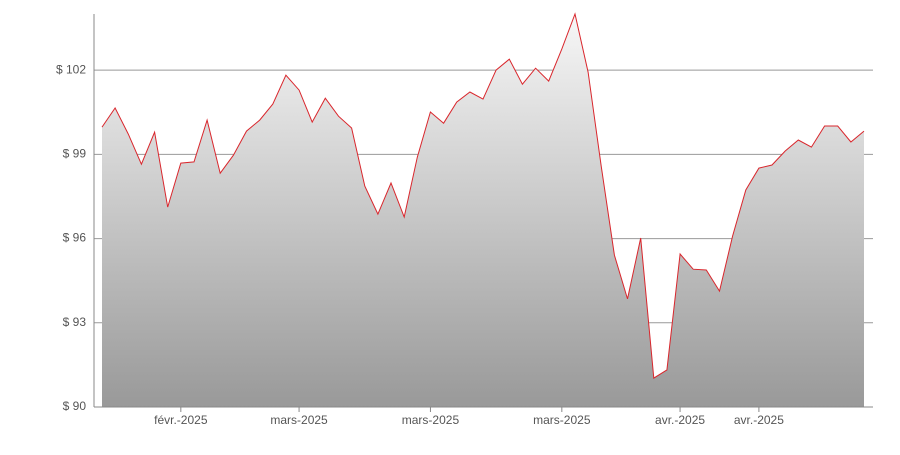 Image resolution: width=900 pixels, height=455 pixels. Describe the element at coordinates (75, 238) in the screenshot. I see `y-tick-label: $ 96` at that location.